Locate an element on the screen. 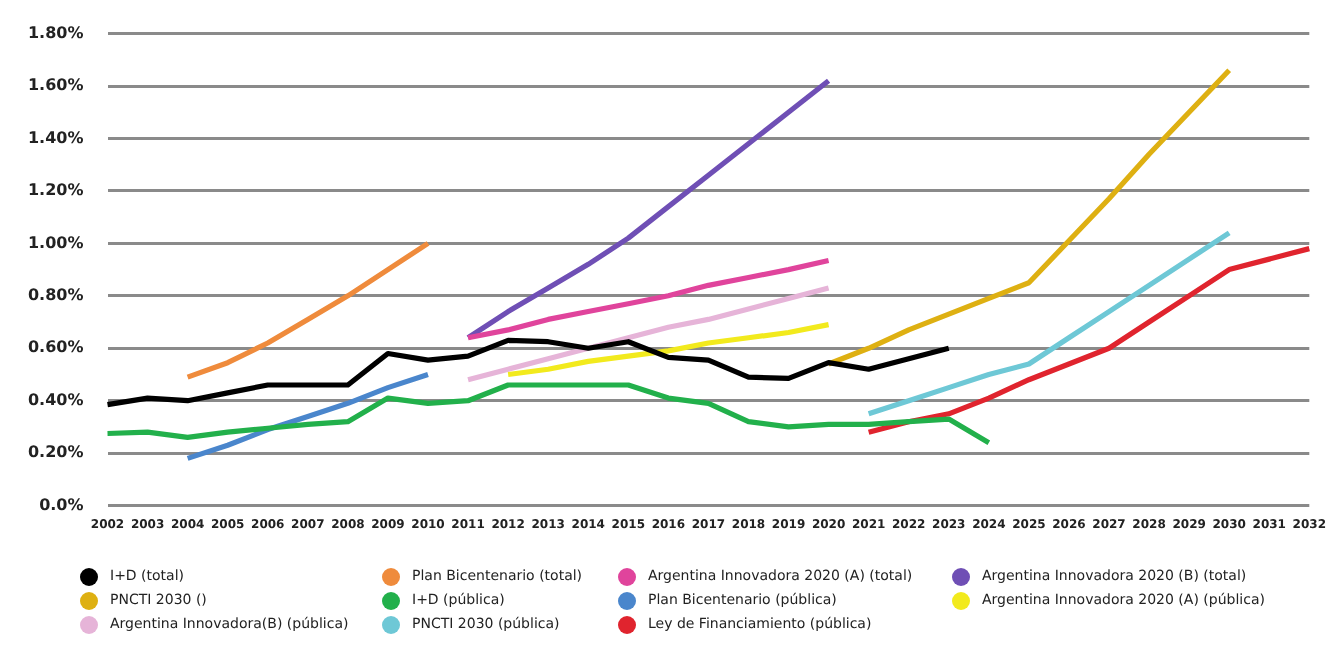 This screenshot has height=656, width=1338. y-tick-label: 1.20% is located at coordinates (55, 190).